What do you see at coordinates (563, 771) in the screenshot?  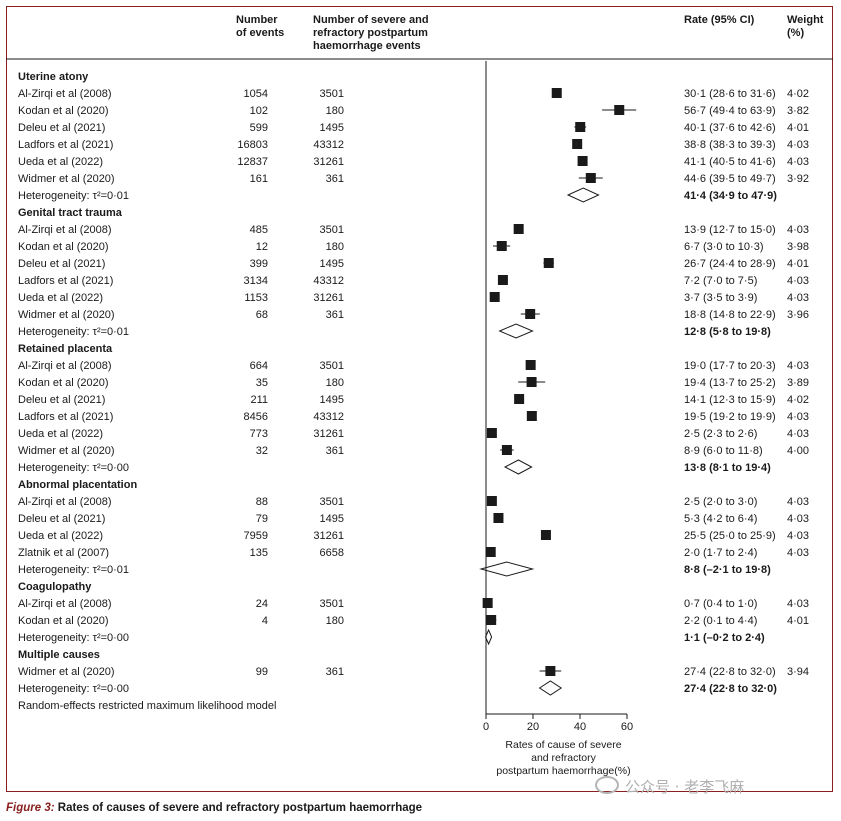 I see `x-axis-label: postpartum haemorrhage(%)` at bounding box center [563, 771].